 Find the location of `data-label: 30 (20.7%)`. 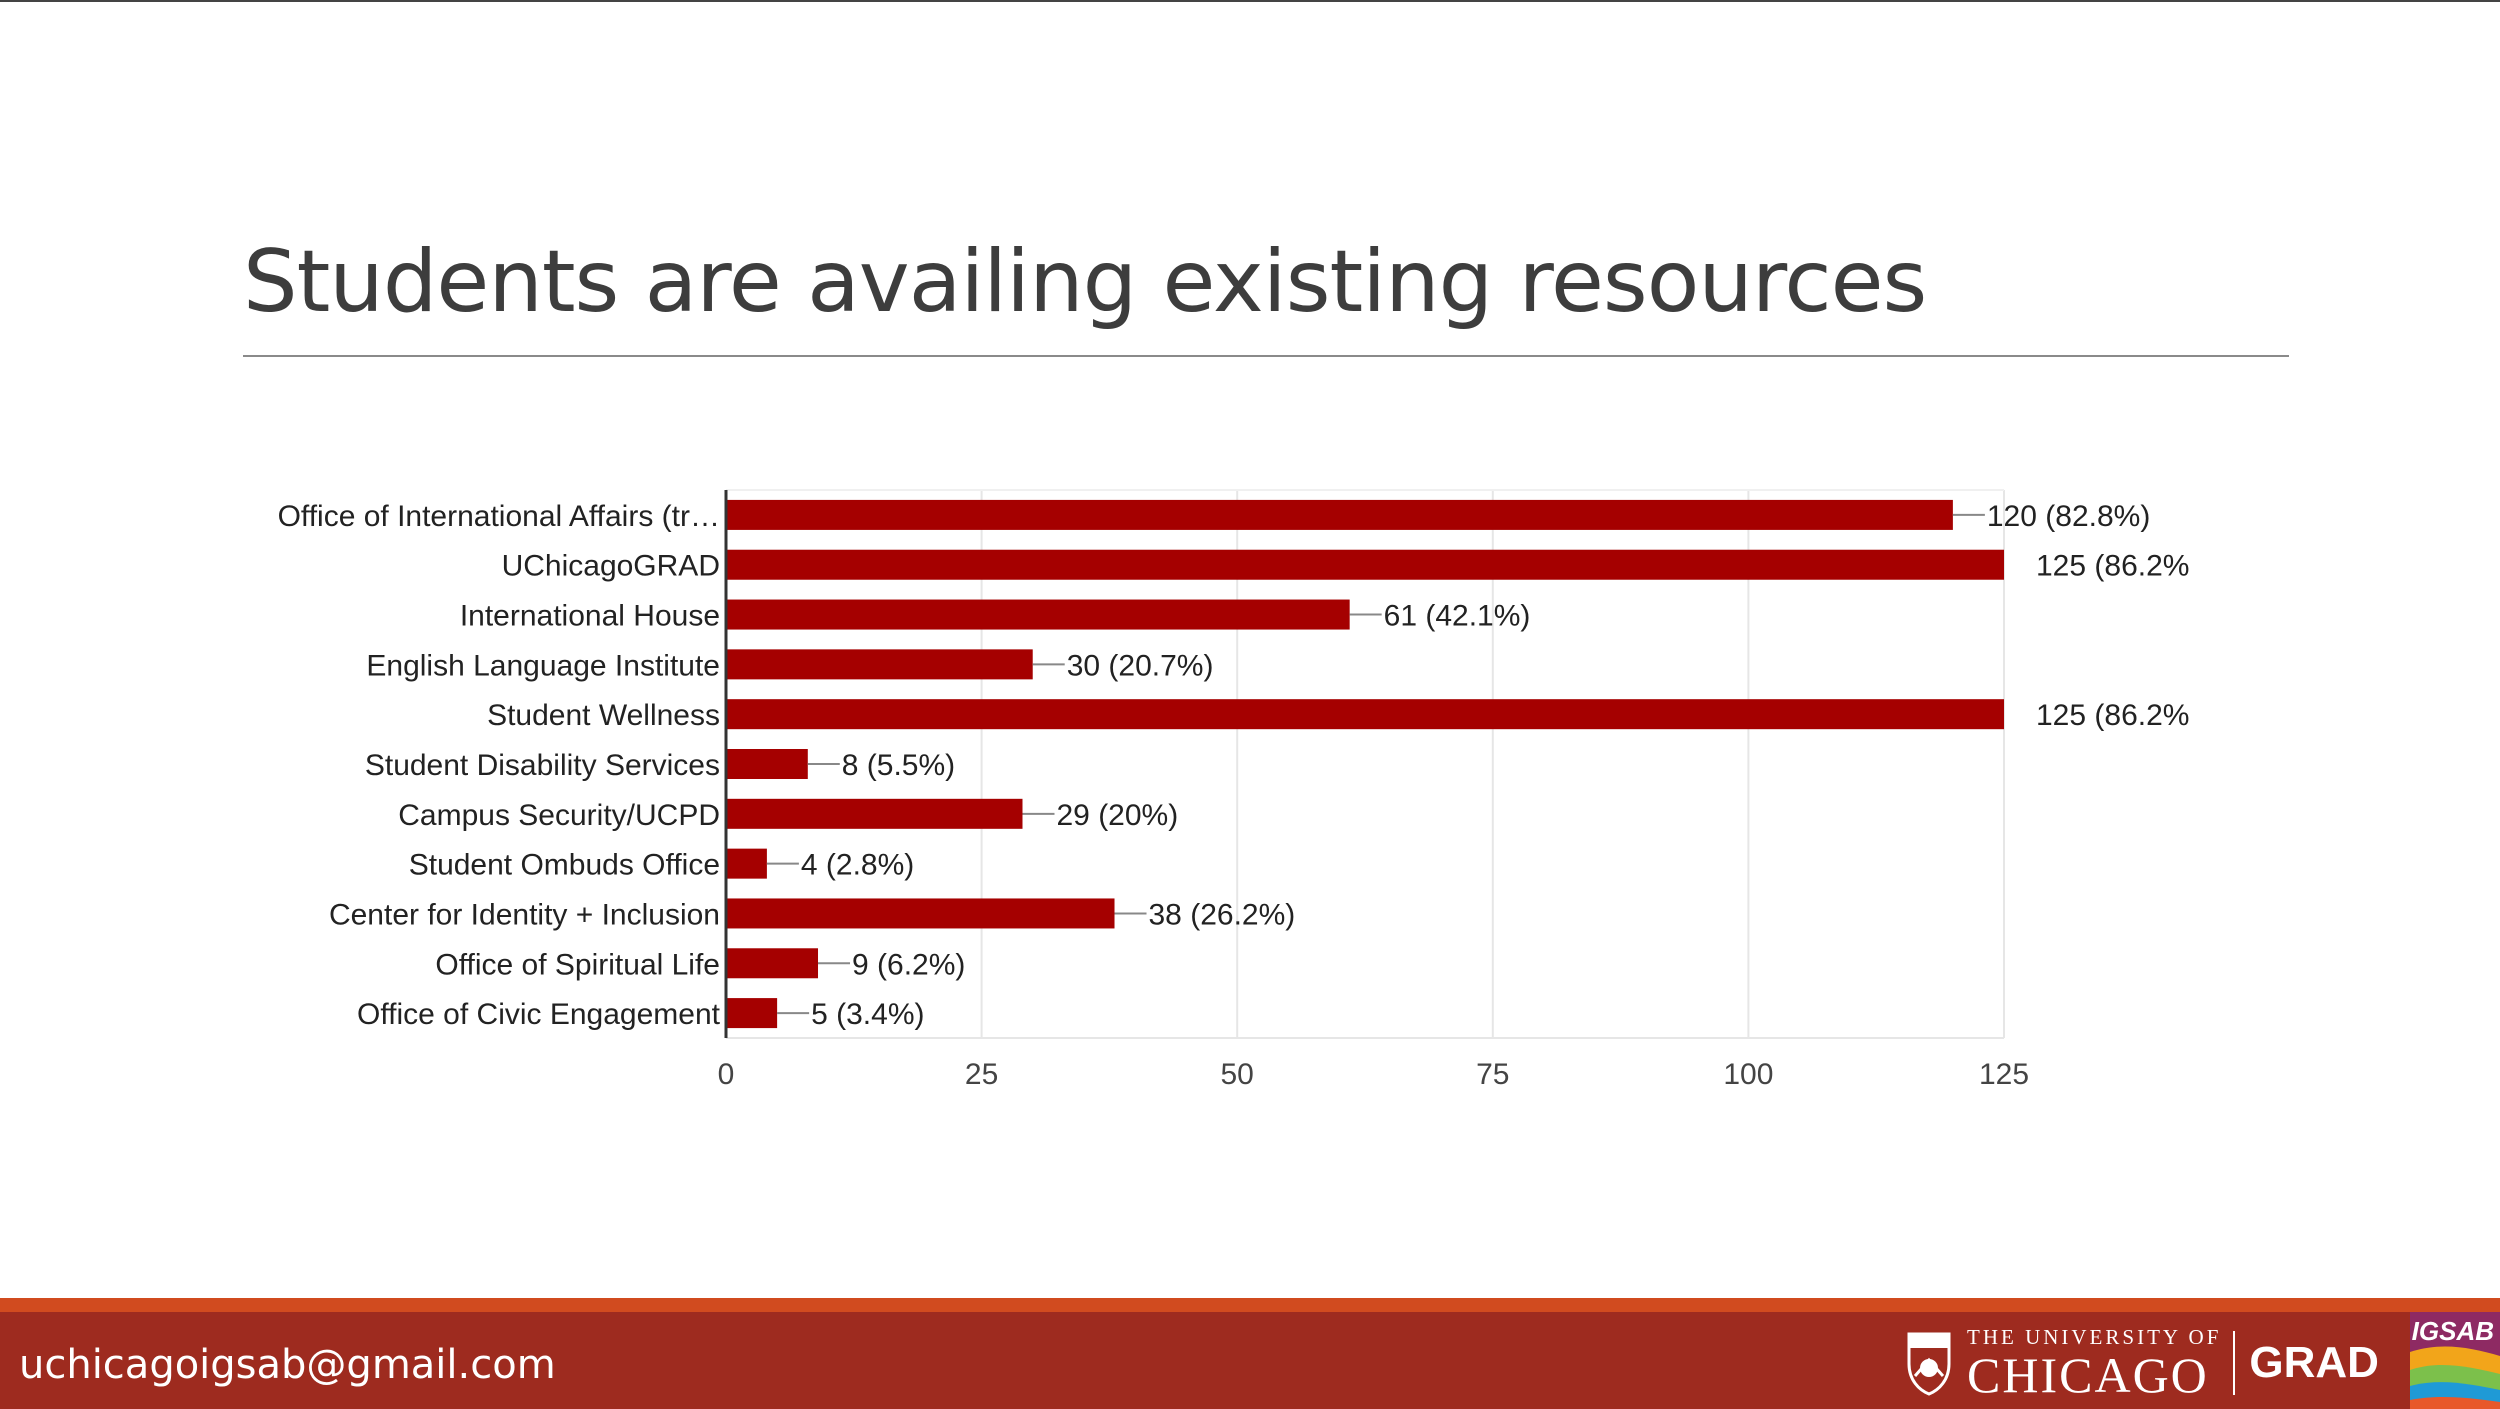

data-label: 30 (20.7%) is located at coordinates (1140, 665).